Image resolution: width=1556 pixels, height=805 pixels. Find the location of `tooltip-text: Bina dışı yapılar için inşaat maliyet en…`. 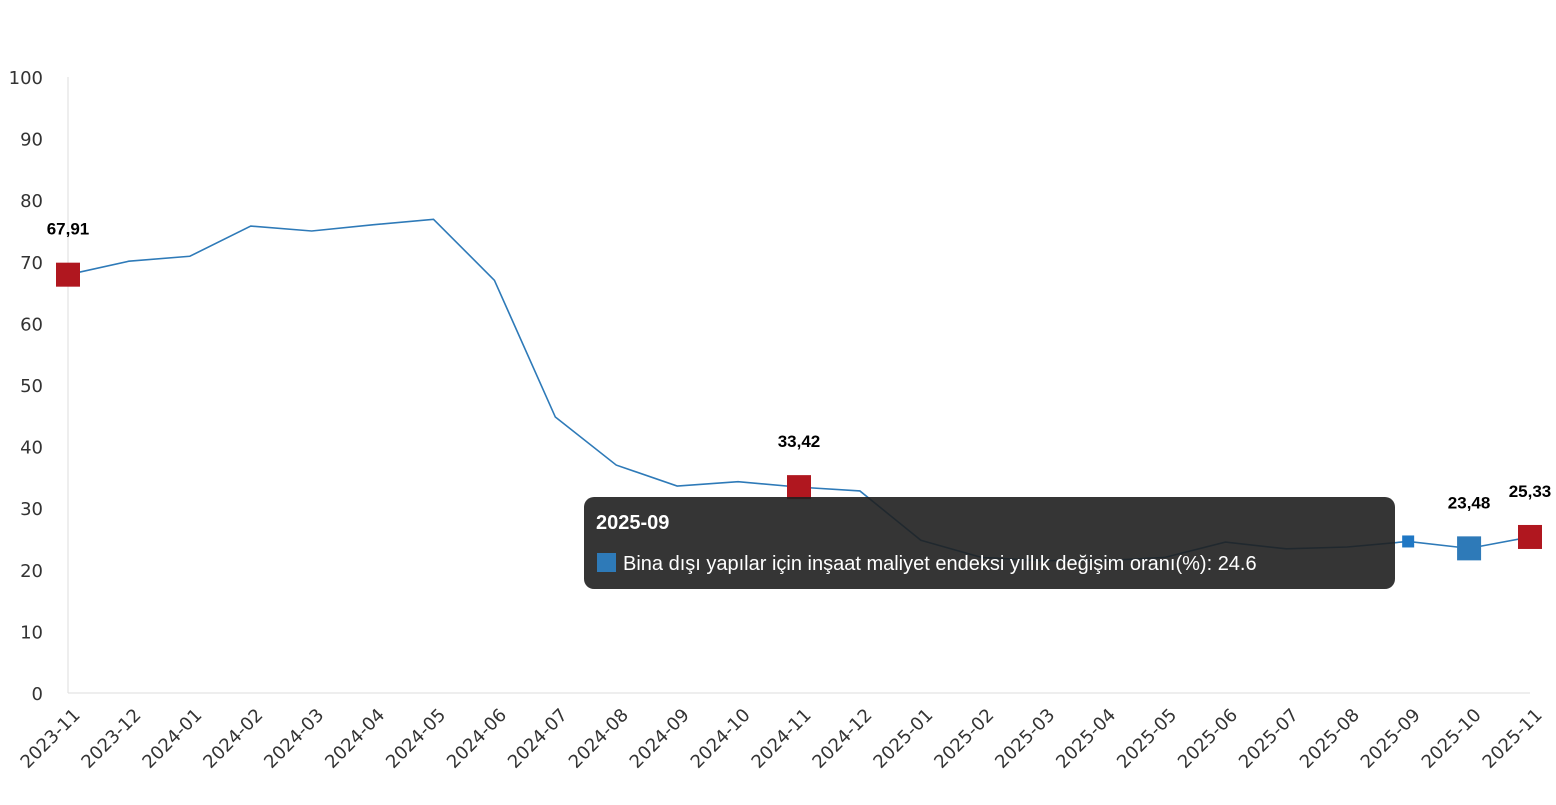

tooltip-text: Bina dışı yapılar için inşaat maliyet en… is located at coordinates (940, 564).